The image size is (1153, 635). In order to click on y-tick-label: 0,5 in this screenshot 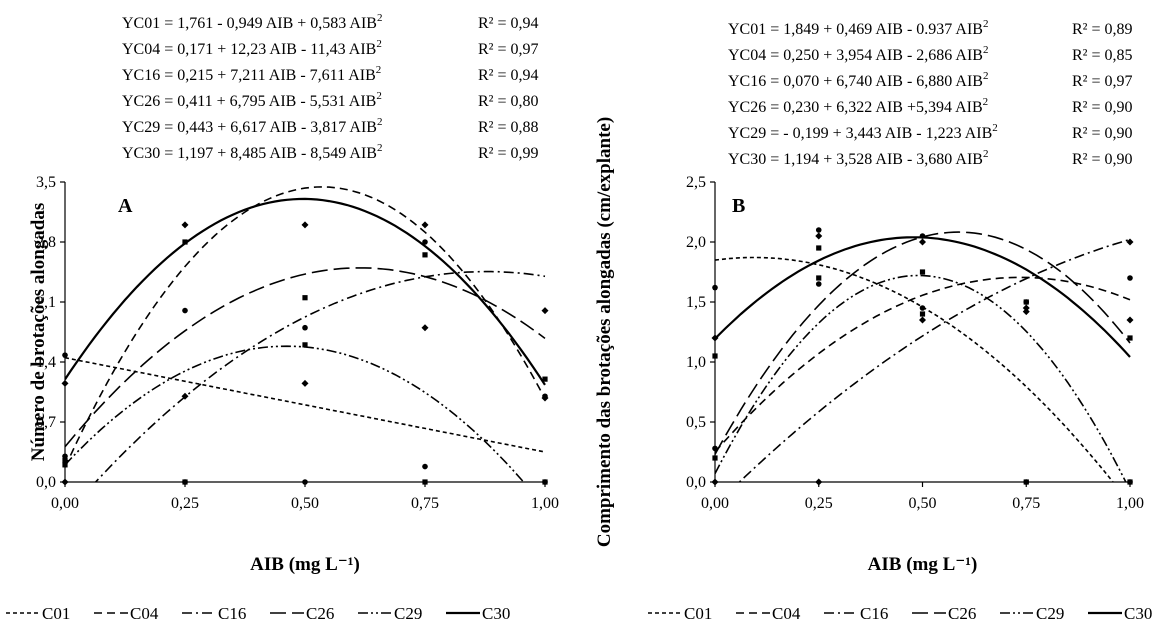, I will do `click(696, 422)`.